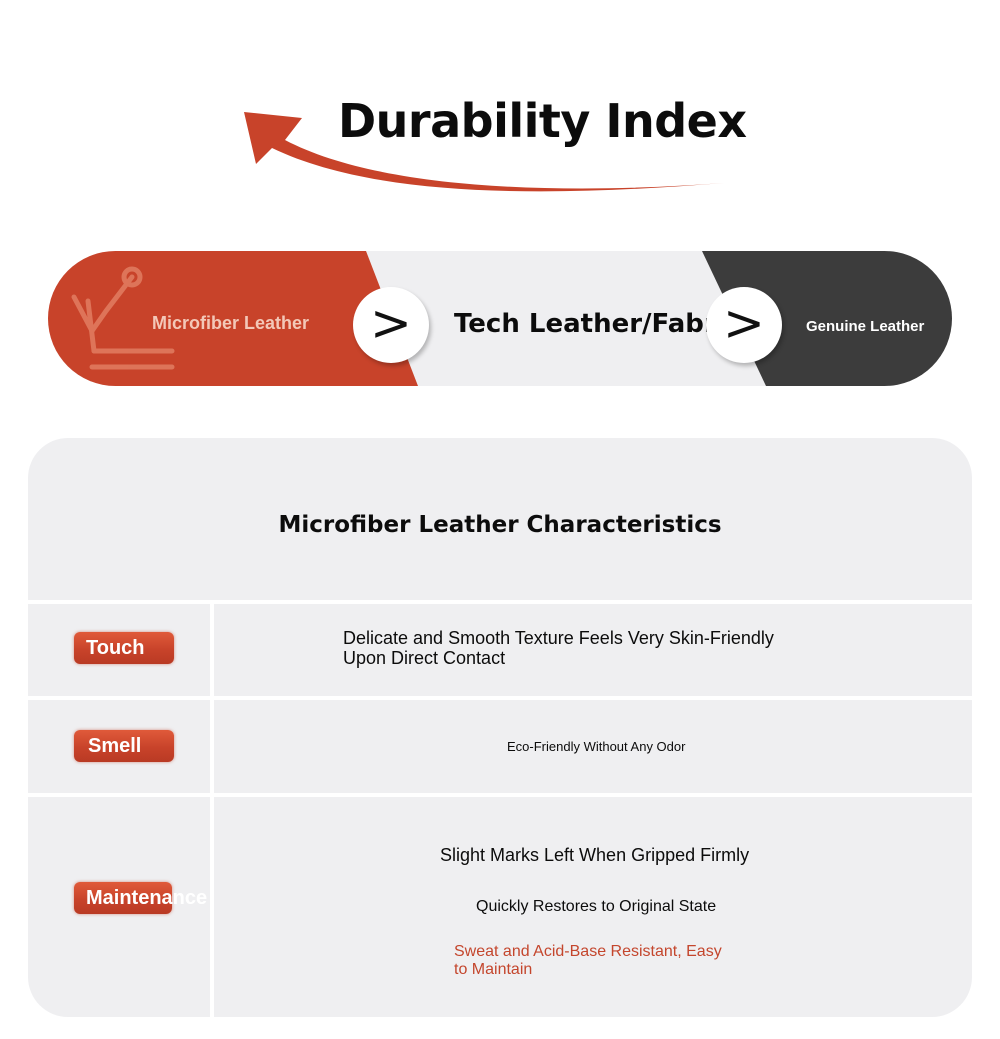  Describe the element at coordinates (231, 323) in the screenshot. I see `microfiber-leather-label: Microfiber Leather` at that location.